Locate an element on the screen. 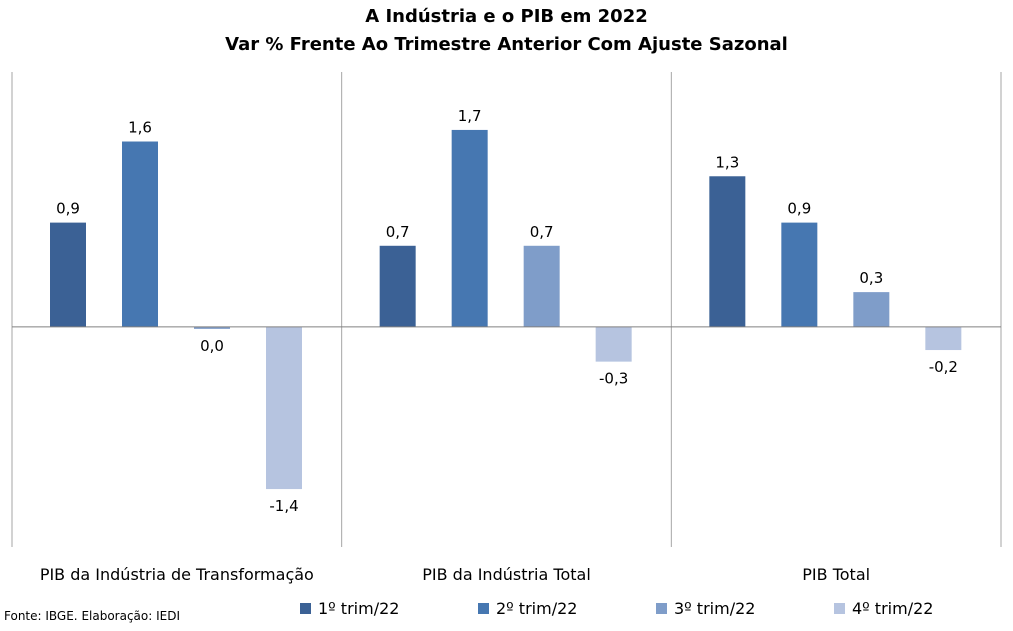 This screenshot has width=1013, height=631. data-label: -0,2 is located at coordinates (943, 367).